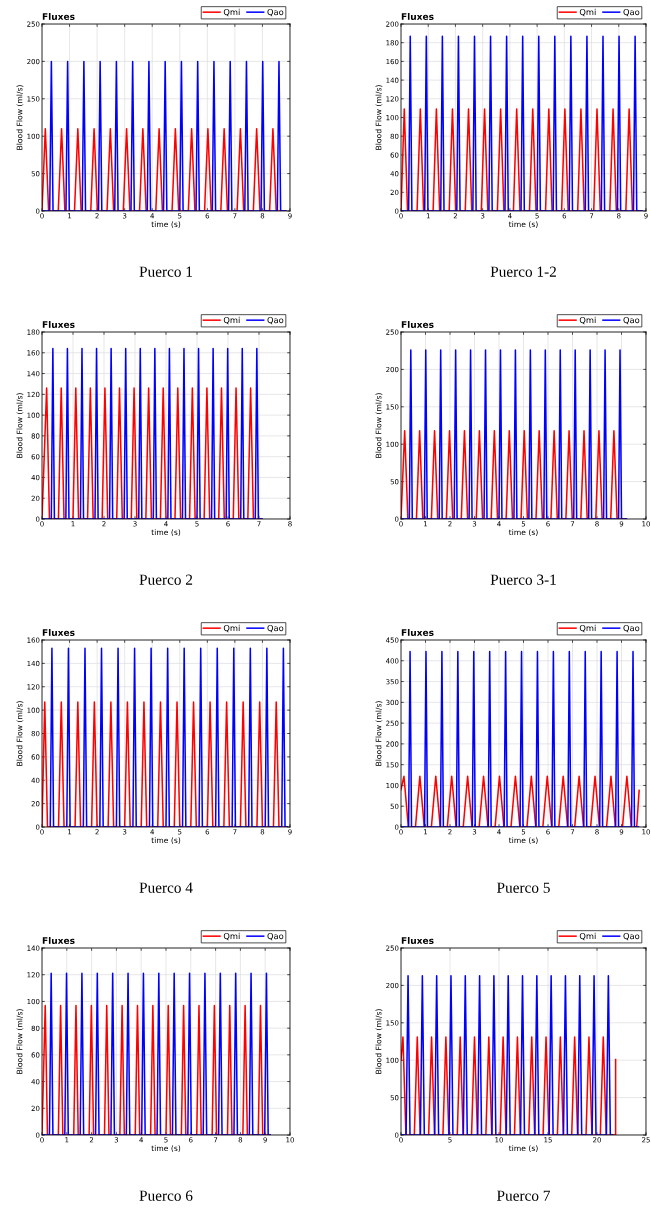  What do you see at coordinates (166, 579) in the screenshot?
I see `text: Puerco 2` at bounding box center [166, 579].